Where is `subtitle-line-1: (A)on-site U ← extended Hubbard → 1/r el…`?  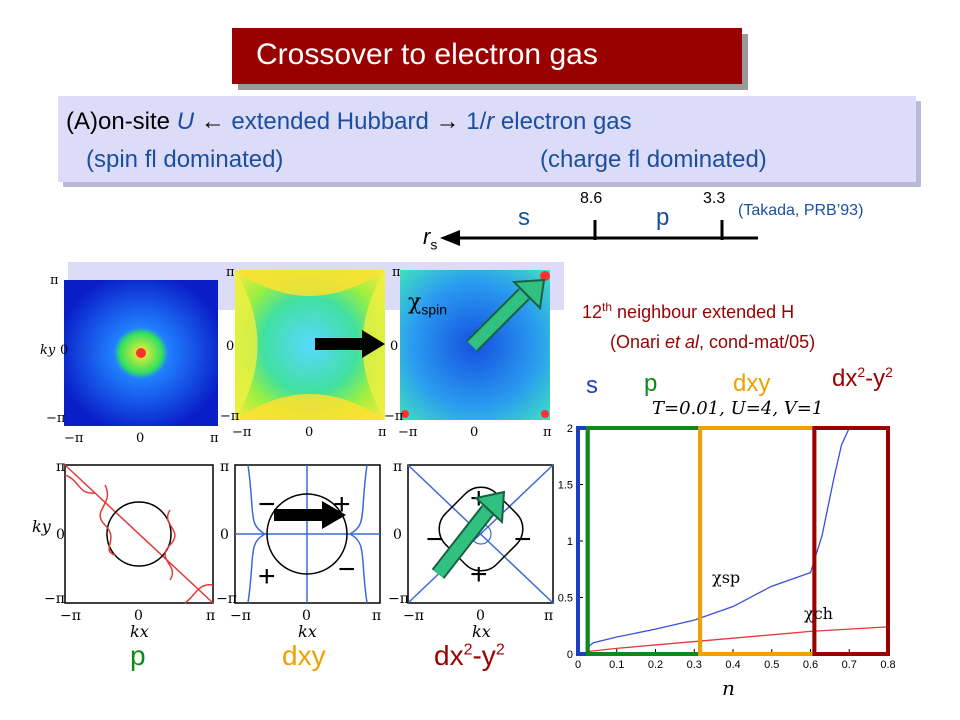
subtitle-line-1: (A)on-site U ← extended Hubbard → 1/r el… is located at coordinates (349, 122).